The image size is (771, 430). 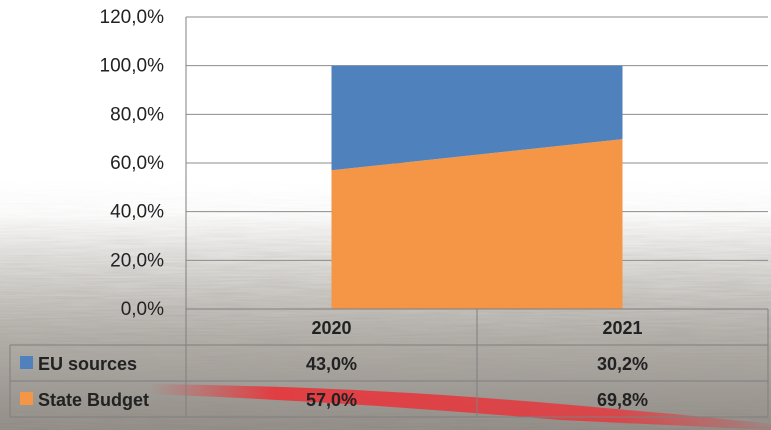 I want to click on legend-swatch-state-budget, so click(x=26, y=398).